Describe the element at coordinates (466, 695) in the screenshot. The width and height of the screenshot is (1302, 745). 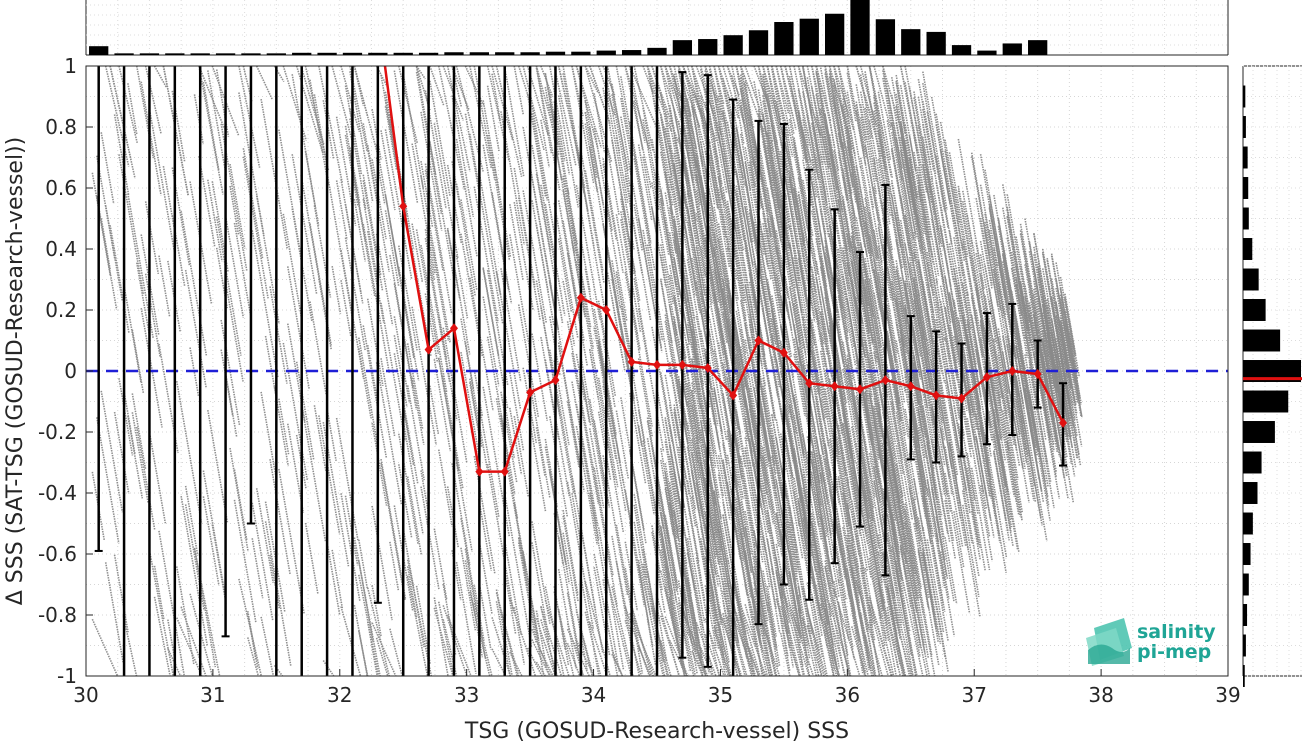
I see `x-tick-label: 33` at that location.